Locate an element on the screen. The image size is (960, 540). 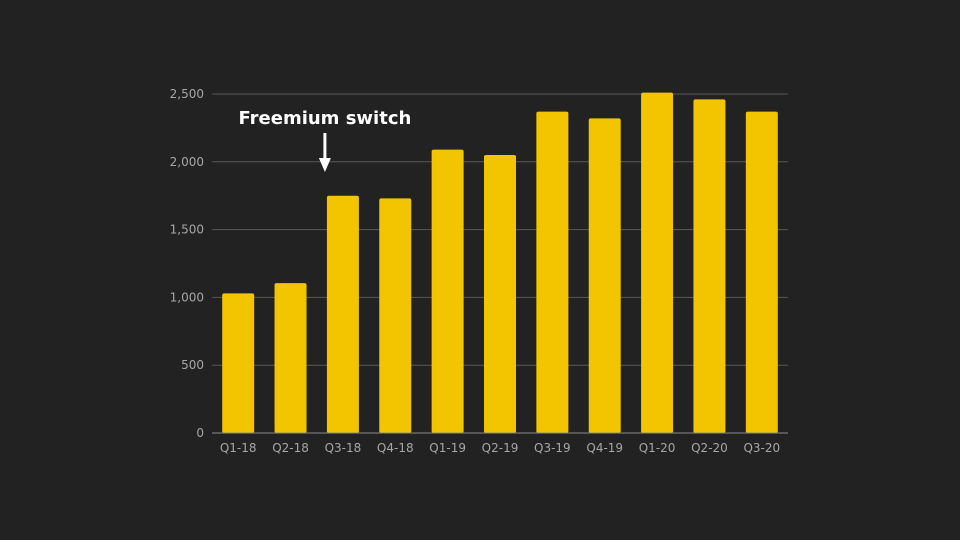
y-tick-label: 2,500 is located at coordinates (187, 94).